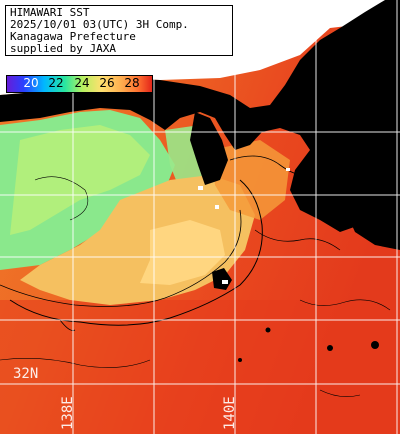  I want to click on title-line-3: Kanagawa Prefecture, so click(73, 36).